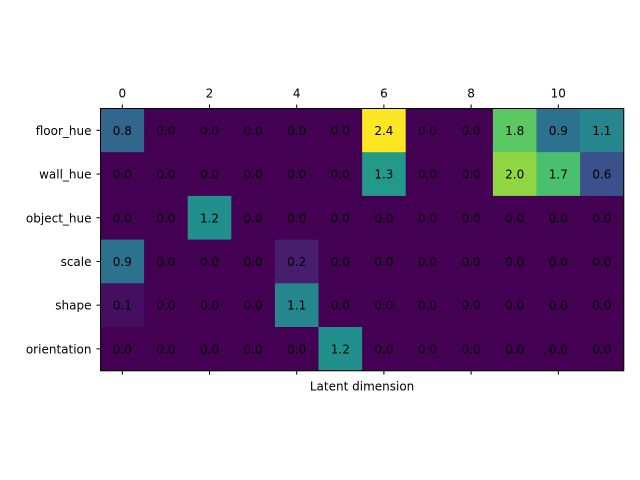 This screenshot has width=640, height=480. What do you see at coordinates (73, 306) in the screenshot?
I see `y-tick-label: shape` at bounding box center [73, 306].